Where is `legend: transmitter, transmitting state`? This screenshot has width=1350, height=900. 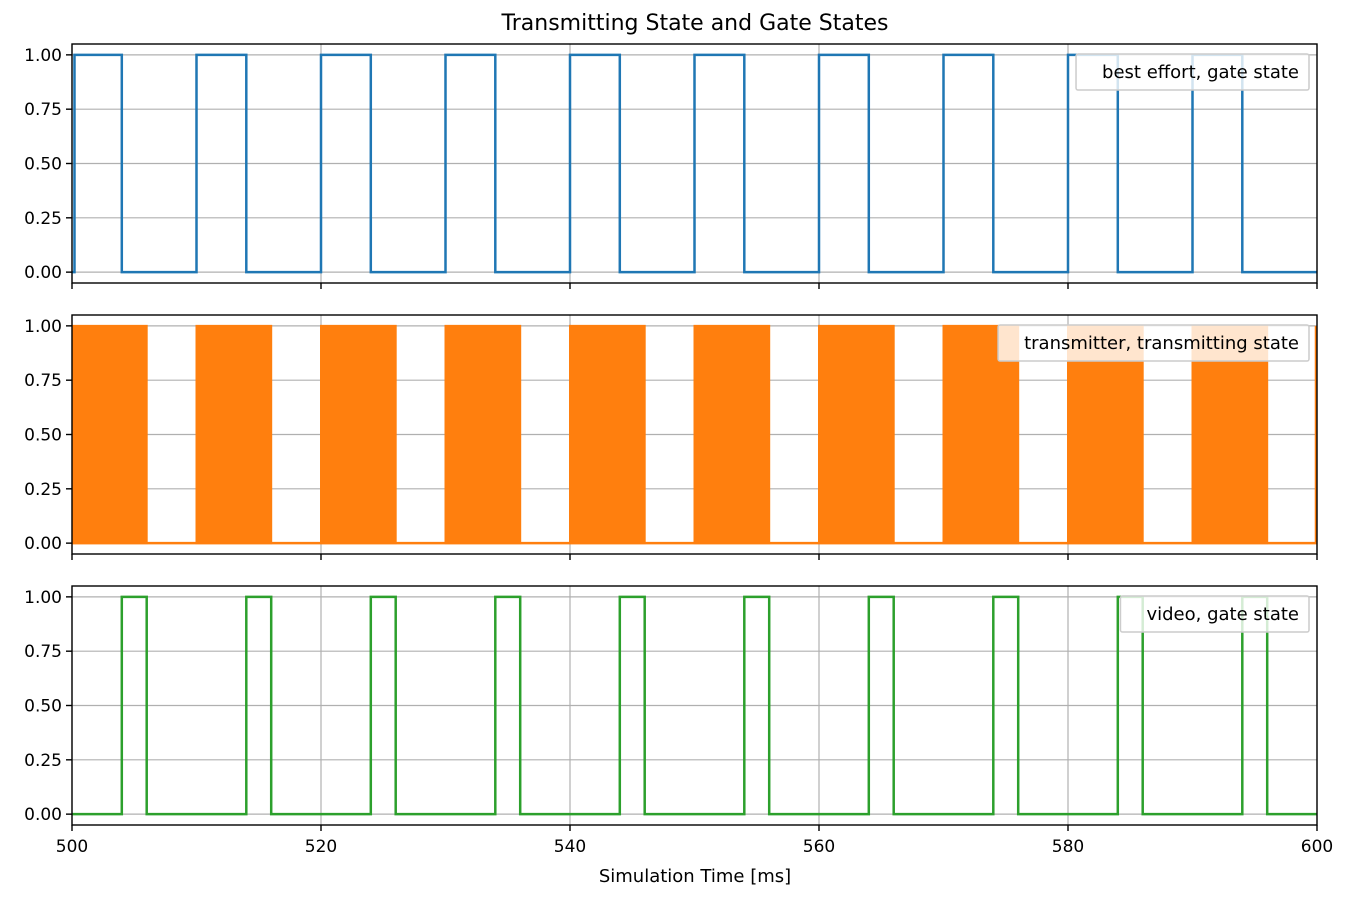 legend: transmitter, transmitting state is located at coordinates (1153, 343).